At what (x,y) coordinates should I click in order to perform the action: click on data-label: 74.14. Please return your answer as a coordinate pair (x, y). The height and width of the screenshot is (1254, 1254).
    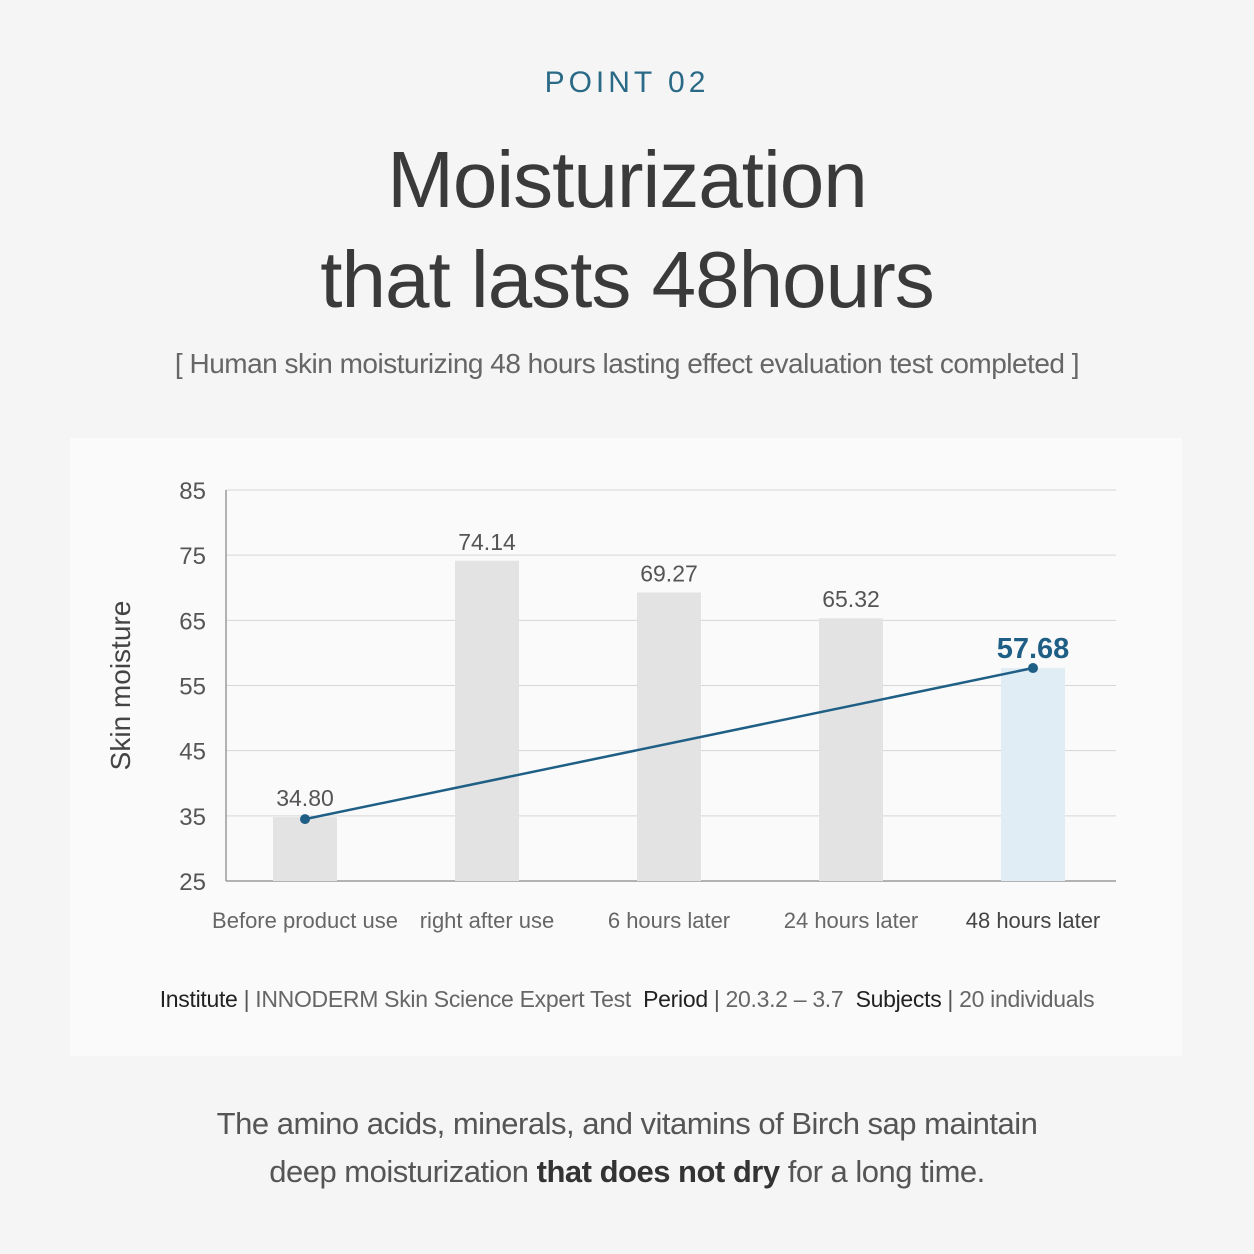
    Looking at the image, I should click on (487, 542).